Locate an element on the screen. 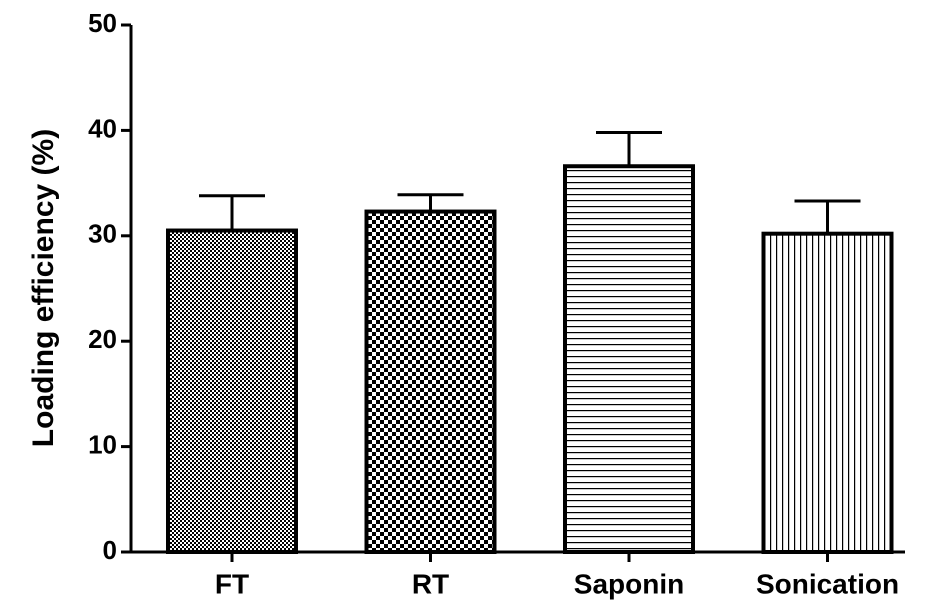  y-tick-label: 40 is located at coordinates (102, 128).